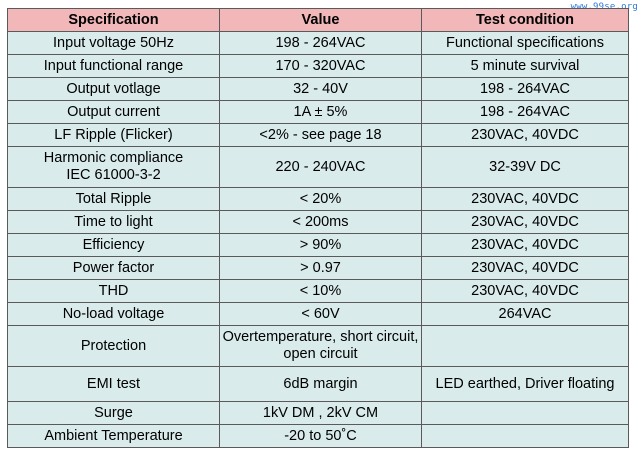 This screenshot has width=644, height=470. Describe the element at coordinates (113, 245) in the screenshot. I see `spec-cell: Efficiency` at that location.